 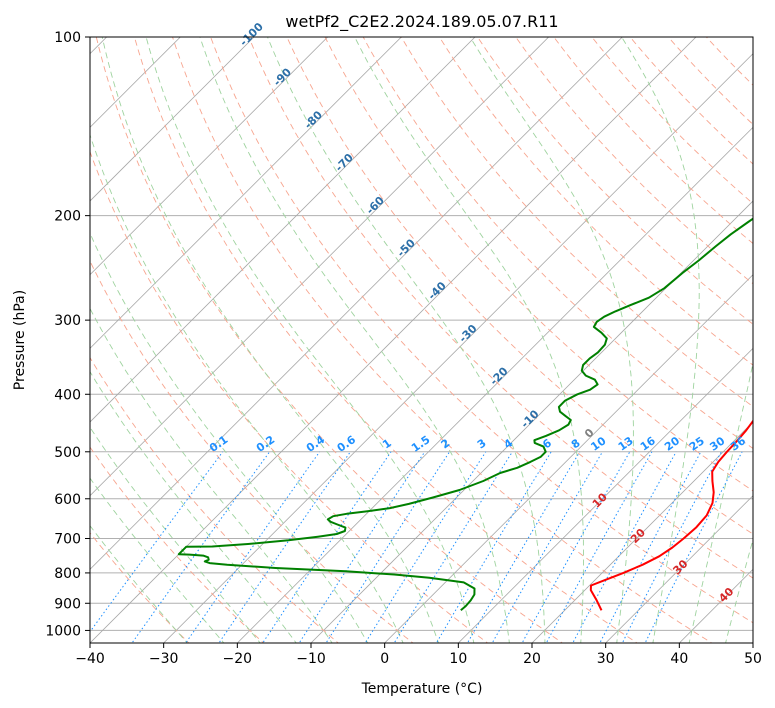 I want to click on x-tick-label: 20, so click(x=532, y=659).